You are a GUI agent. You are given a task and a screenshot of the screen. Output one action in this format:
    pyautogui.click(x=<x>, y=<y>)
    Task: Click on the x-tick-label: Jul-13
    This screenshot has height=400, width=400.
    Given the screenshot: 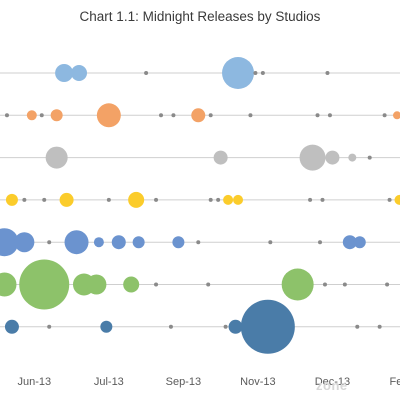 What is the action you would take?
    pyautogui.click(x=109, y=382)
    